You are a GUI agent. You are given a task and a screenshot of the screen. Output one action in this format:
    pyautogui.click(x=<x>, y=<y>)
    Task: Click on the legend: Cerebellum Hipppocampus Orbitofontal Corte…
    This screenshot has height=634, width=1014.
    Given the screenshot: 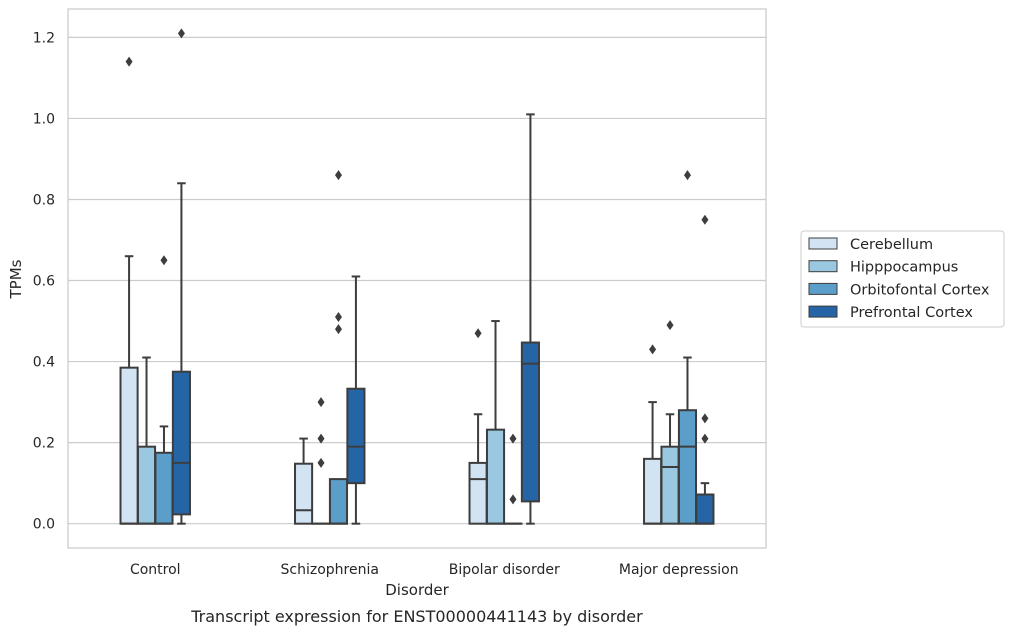 What is the action you would take?
    pyautogui.click(x=902, y=279)
    